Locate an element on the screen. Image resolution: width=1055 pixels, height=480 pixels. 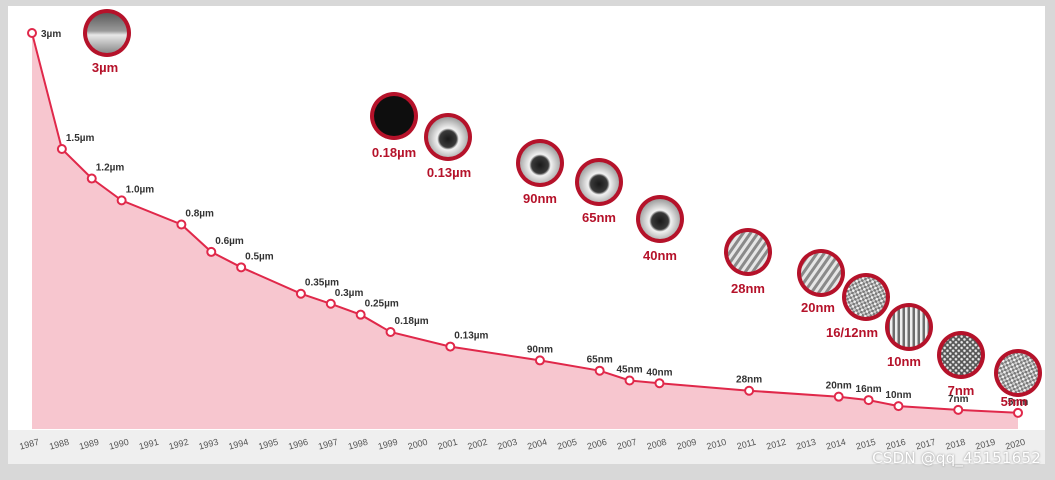
callout-label: 3µm is located at coordinates (105, 67).